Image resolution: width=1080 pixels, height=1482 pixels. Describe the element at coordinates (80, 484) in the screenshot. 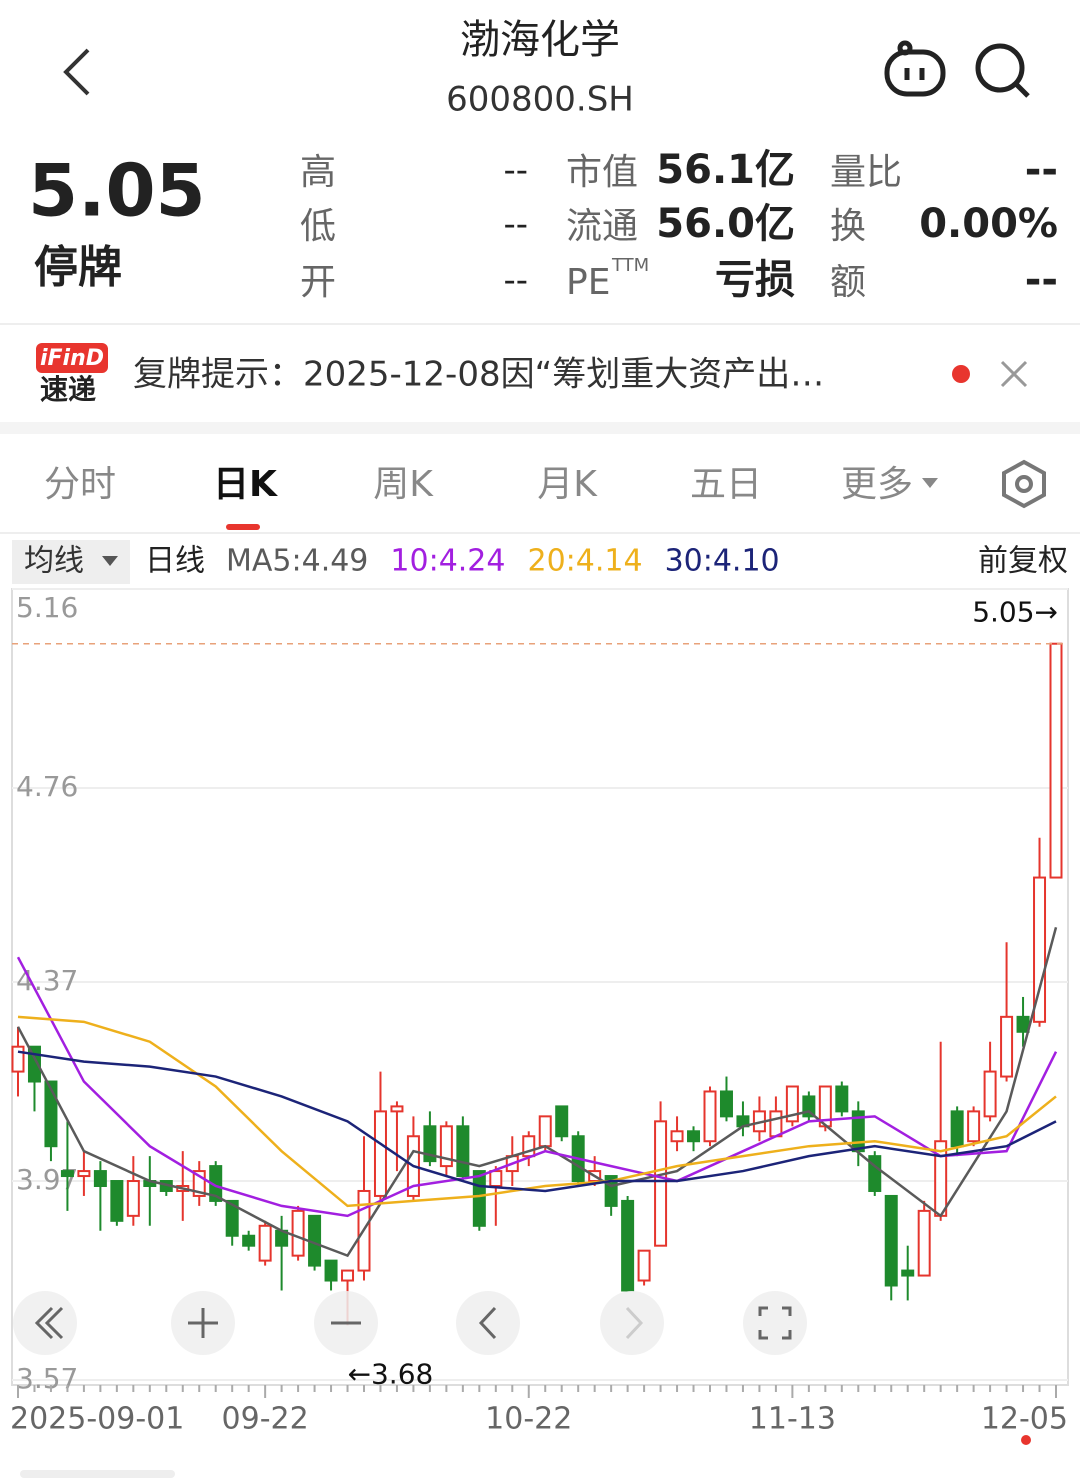

I see `tab: 分时` at that location.